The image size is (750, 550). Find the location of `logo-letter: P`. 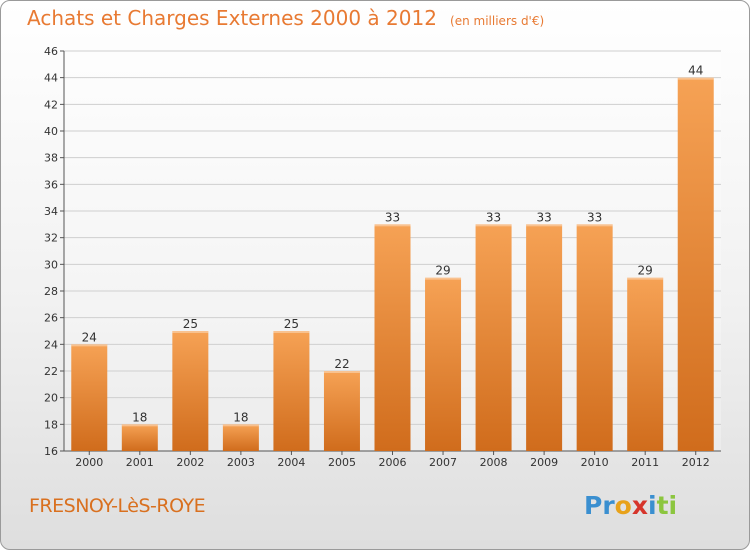

logo-letter: P is located at coordinates (593, 505).